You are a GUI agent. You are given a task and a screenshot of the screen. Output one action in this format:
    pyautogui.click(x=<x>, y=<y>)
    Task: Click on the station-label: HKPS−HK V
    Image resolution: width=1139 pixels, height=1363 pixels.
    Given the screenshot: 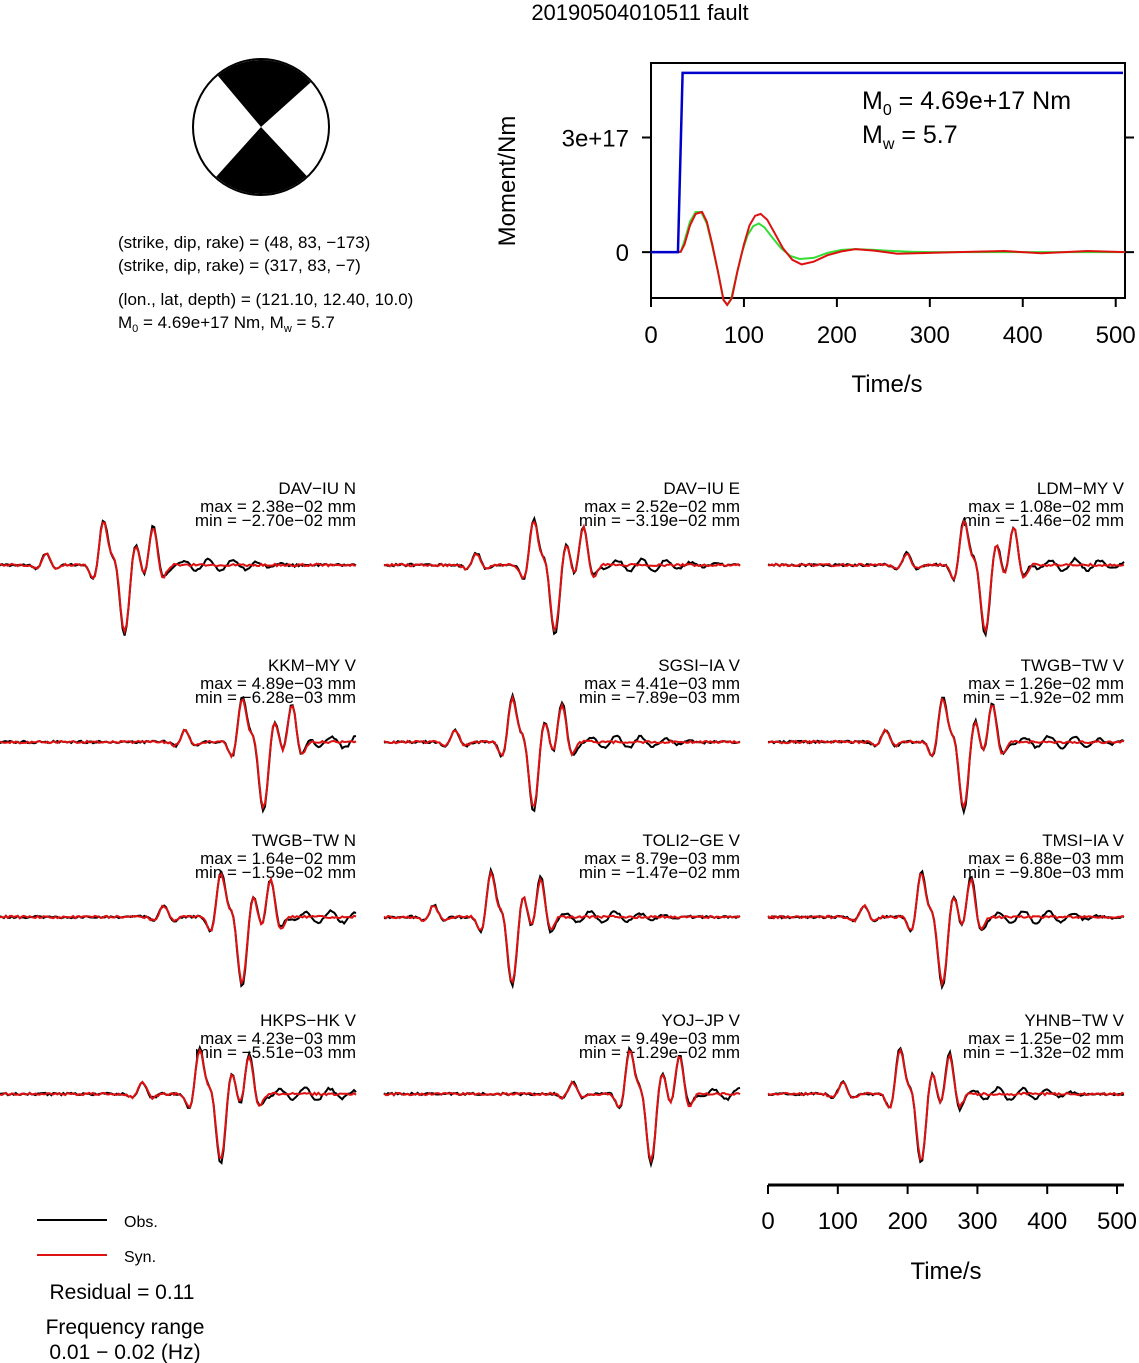 What is the action you would take?
    pyautogui.click(x=308, y=1020)
    